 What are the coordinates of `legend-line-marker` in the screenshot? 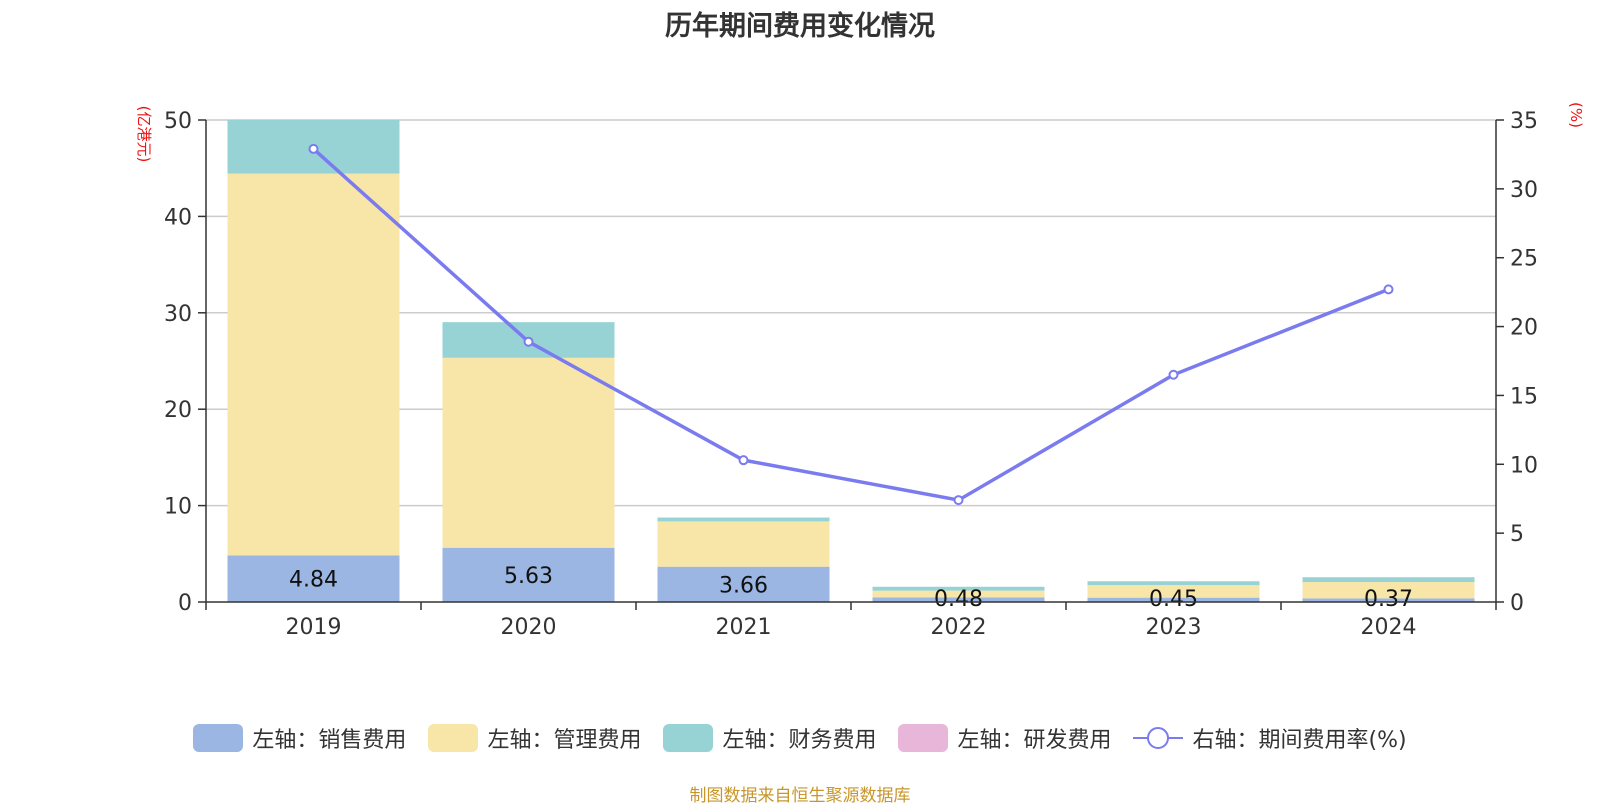 It's located at (1158, 738).